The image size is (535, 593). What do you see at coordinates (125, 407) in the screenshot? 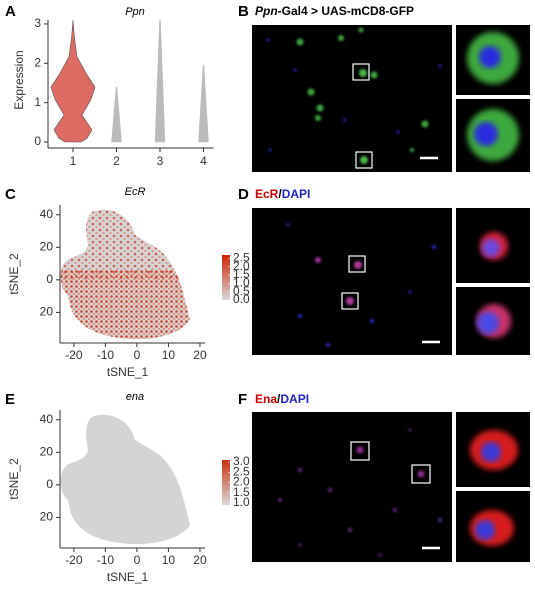
I see `tsne-cloud` at bounding box center [125, 407].